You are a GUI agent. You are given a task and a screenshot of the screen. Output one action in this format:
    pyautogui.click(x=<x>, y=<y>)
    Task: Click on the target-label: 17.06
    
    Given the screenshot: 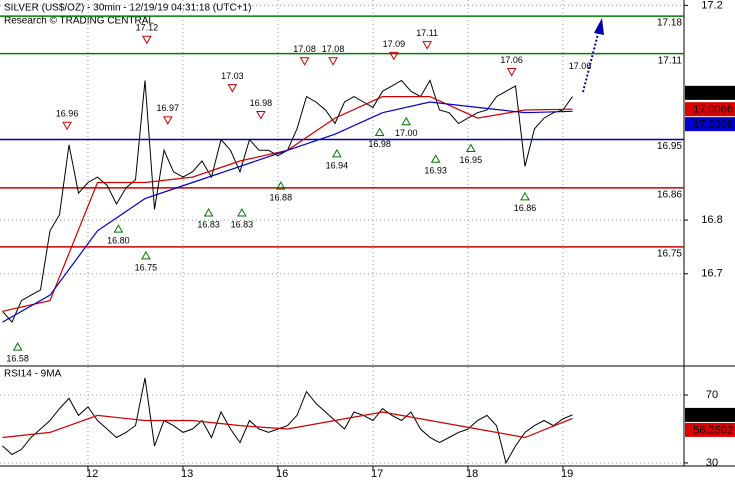 What is the action you would take?
    pyautogui.click(x=580, y=66)
    